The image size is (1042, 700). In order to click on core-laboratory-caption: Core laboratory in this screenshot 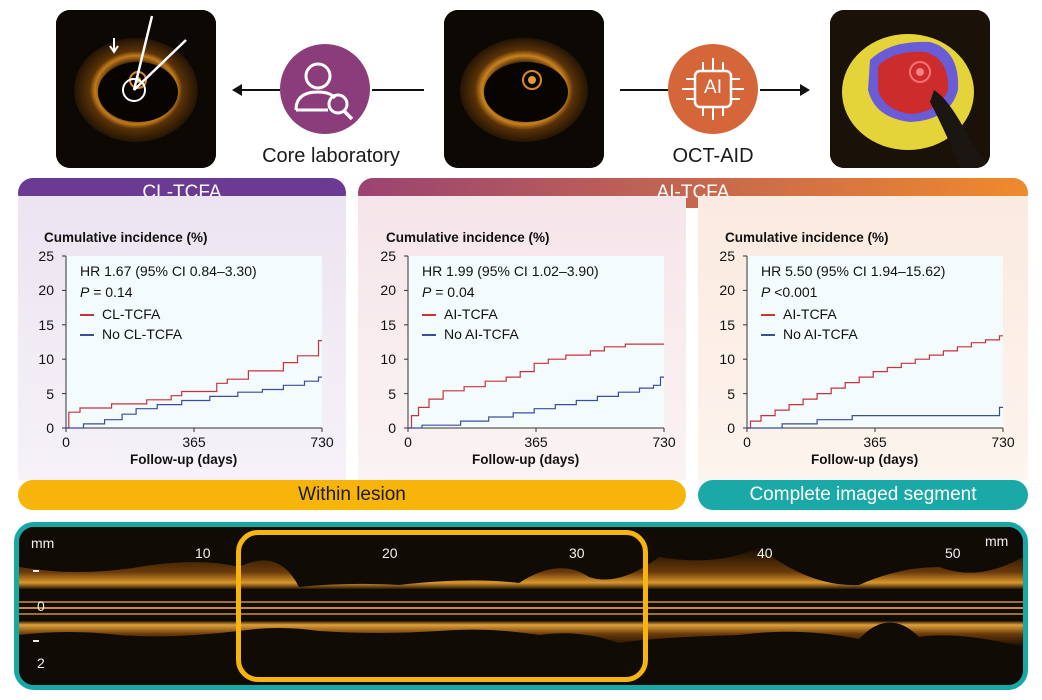, I will do `click(331, 156)`.